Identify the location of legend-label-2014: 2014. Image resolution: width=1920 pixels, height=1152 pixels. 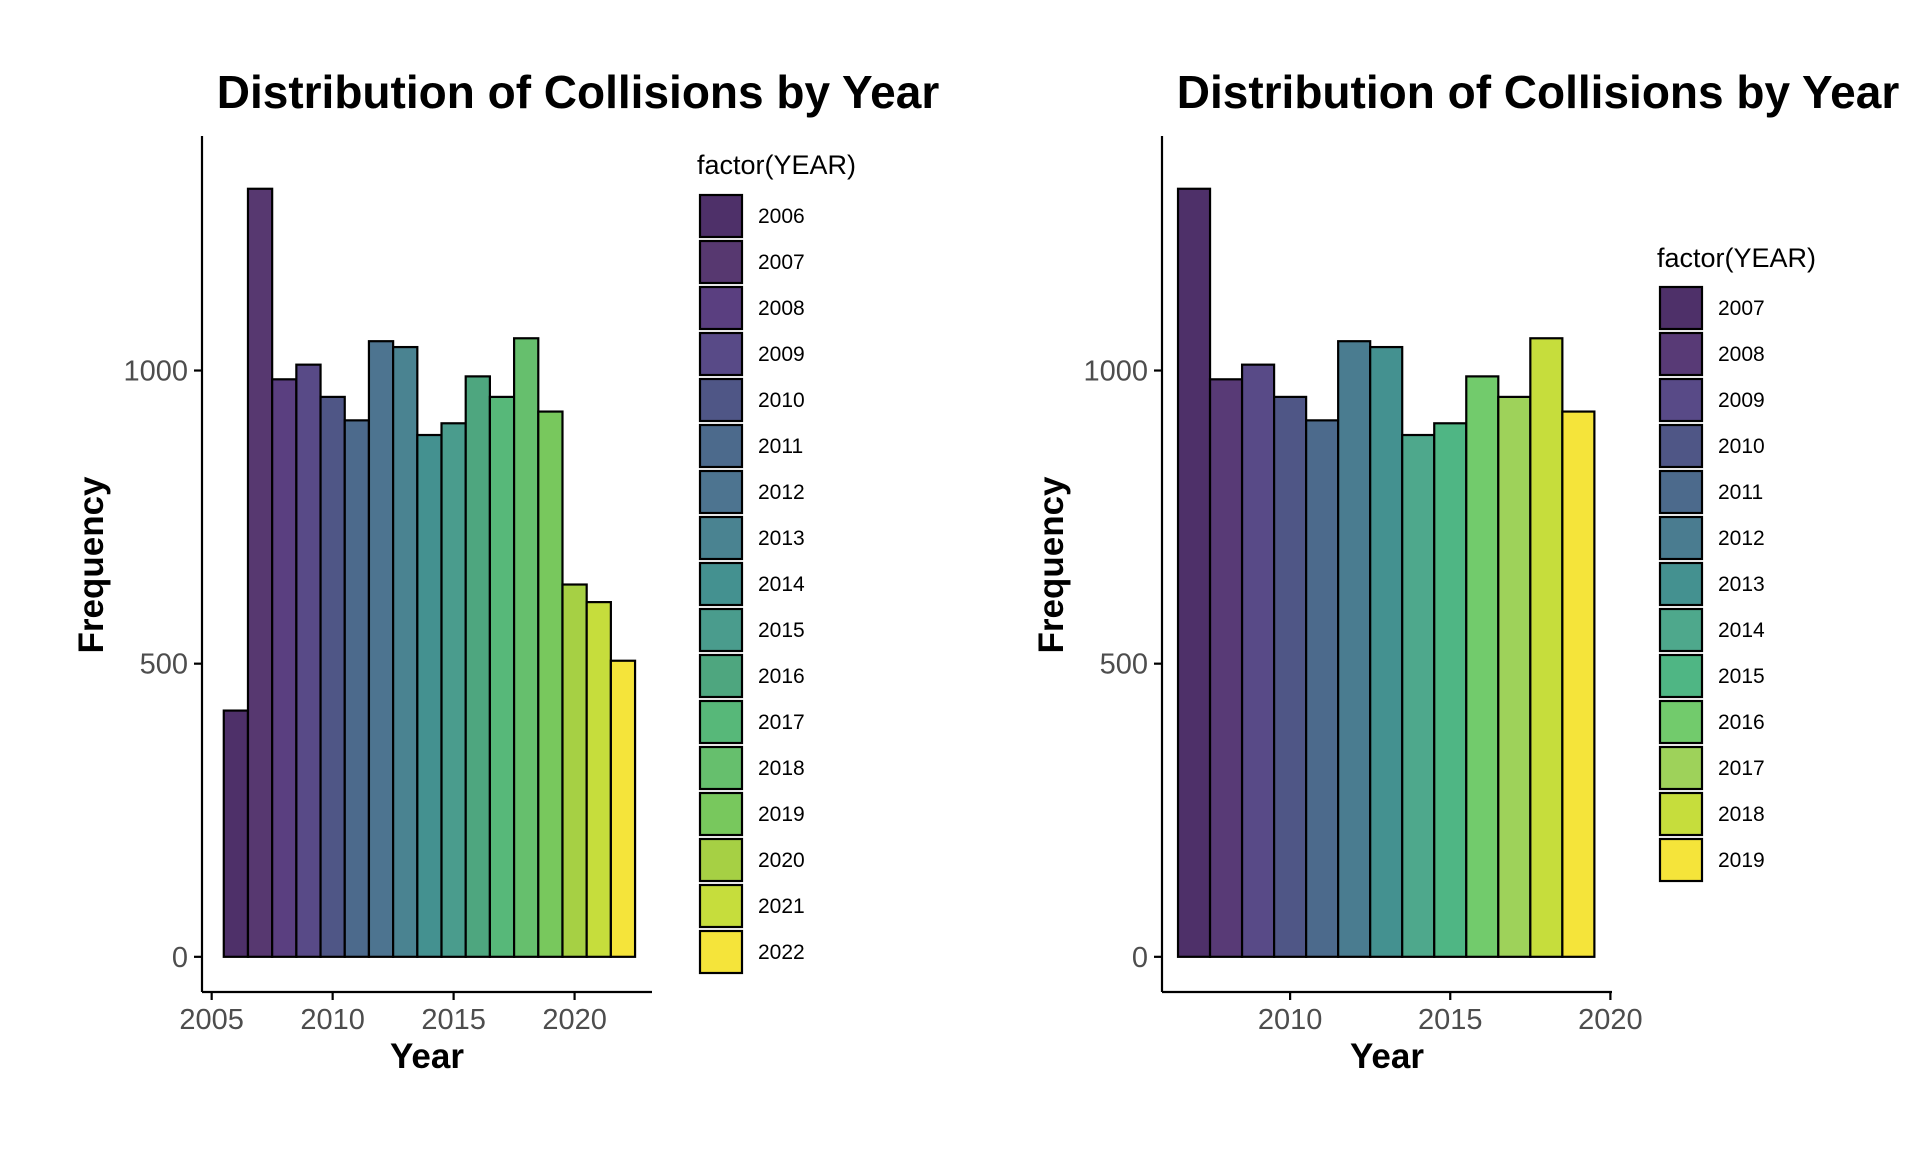
(781, 584).